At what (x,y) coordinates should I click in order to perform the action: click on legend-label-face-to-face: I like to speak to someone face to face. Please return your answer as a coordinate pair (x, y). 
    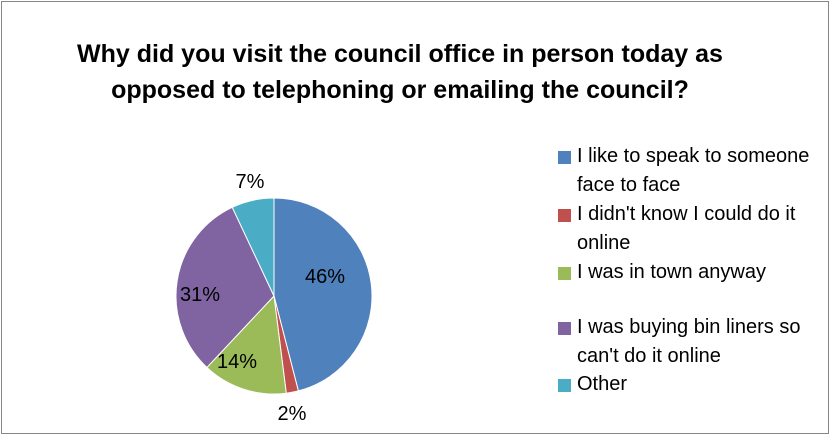
    Looking at the image, I should click on (693, 170).